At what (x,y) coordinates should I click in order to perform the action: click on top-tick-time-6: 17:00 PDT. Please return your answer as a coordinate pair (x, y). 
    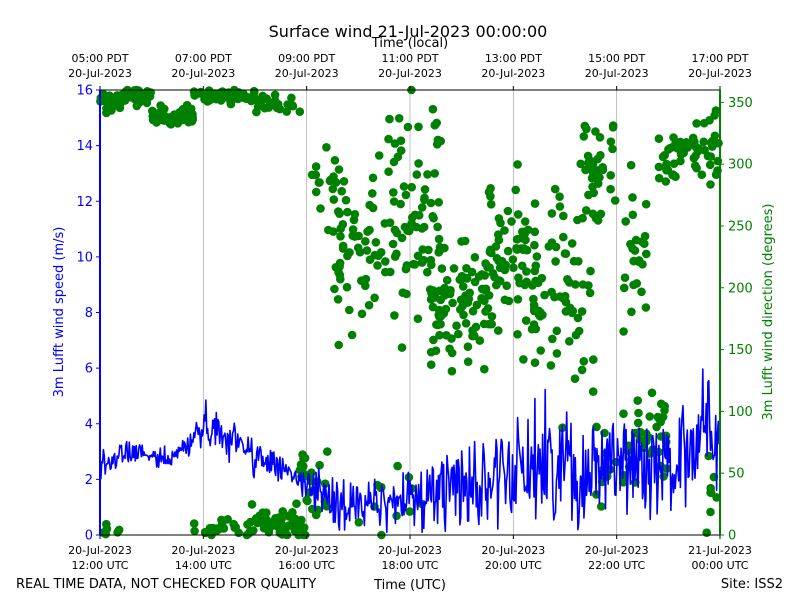
    Looking at the image, I should click on (719, 58).